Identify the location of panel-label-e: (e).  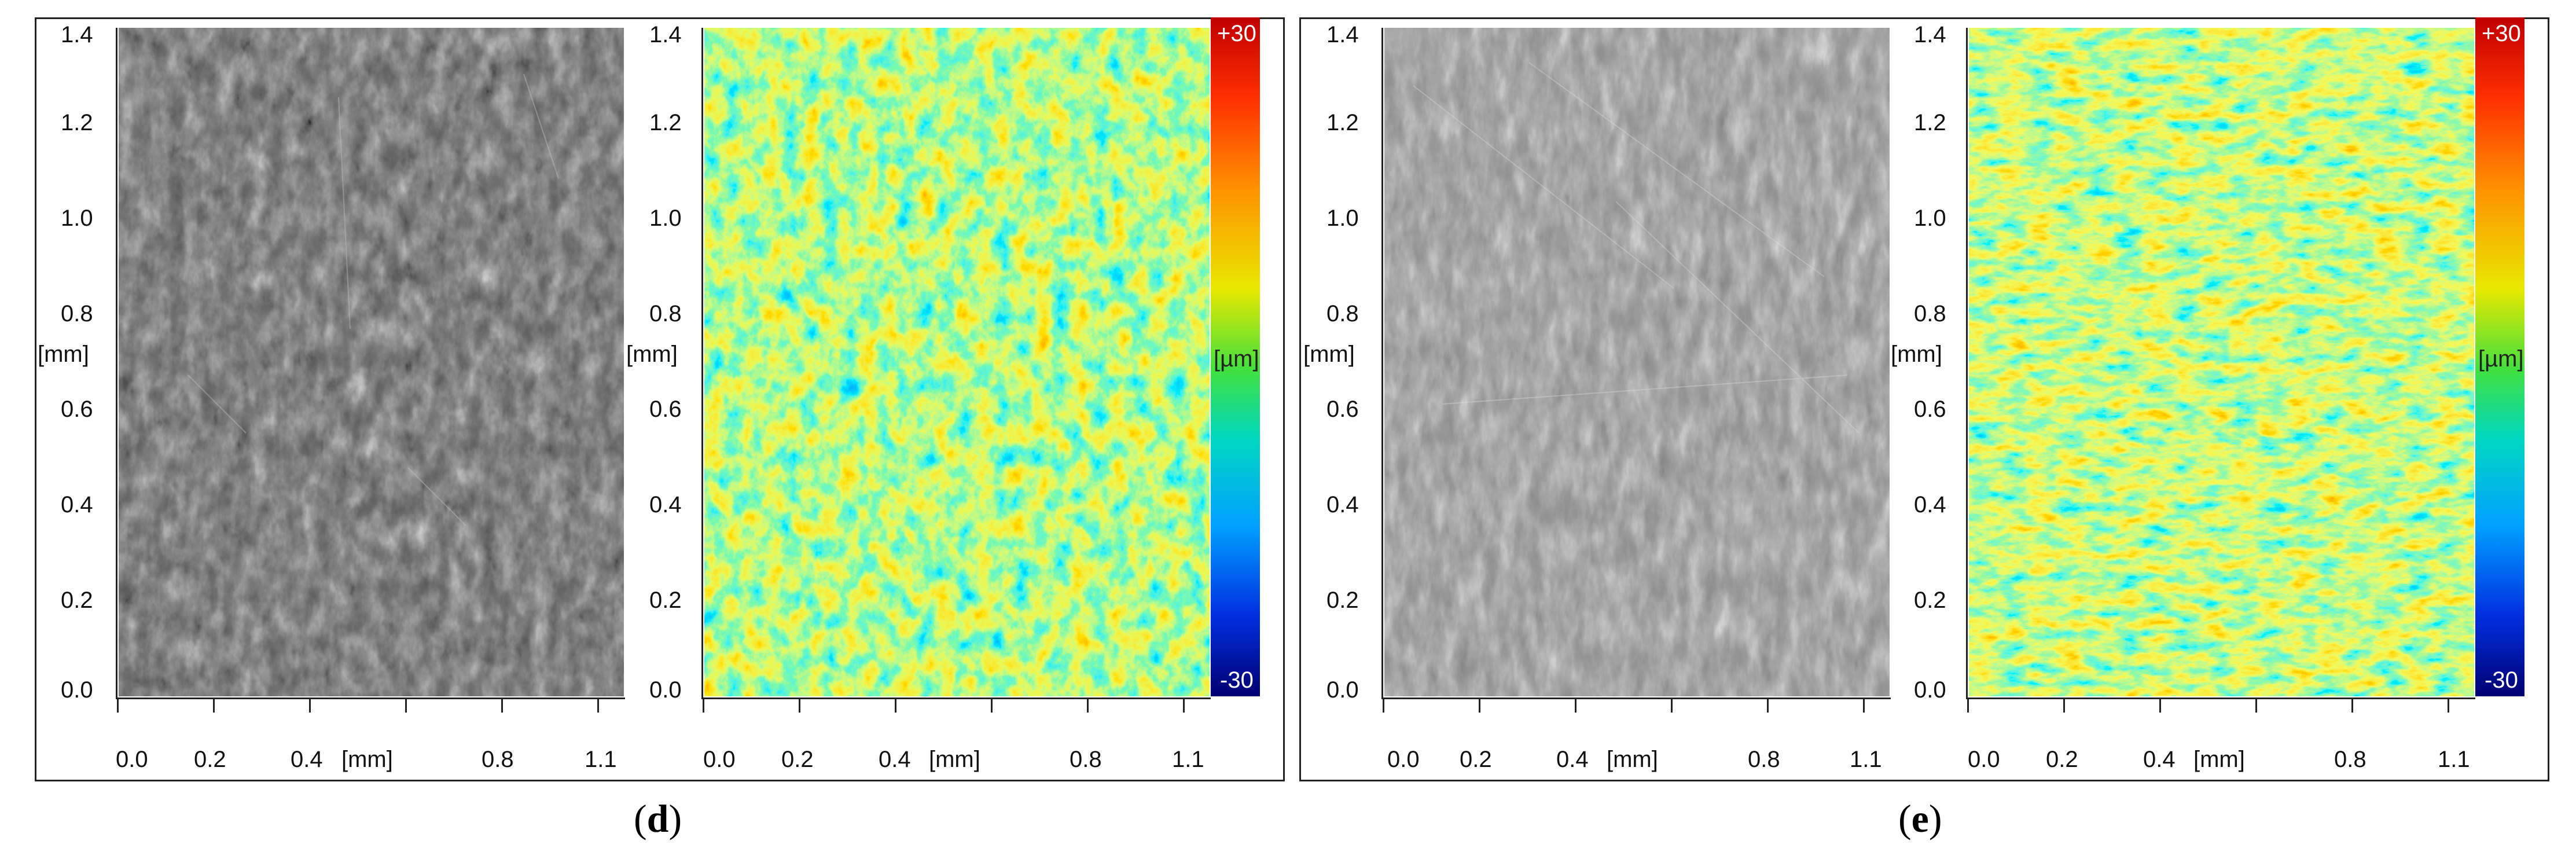
(1920, 818).